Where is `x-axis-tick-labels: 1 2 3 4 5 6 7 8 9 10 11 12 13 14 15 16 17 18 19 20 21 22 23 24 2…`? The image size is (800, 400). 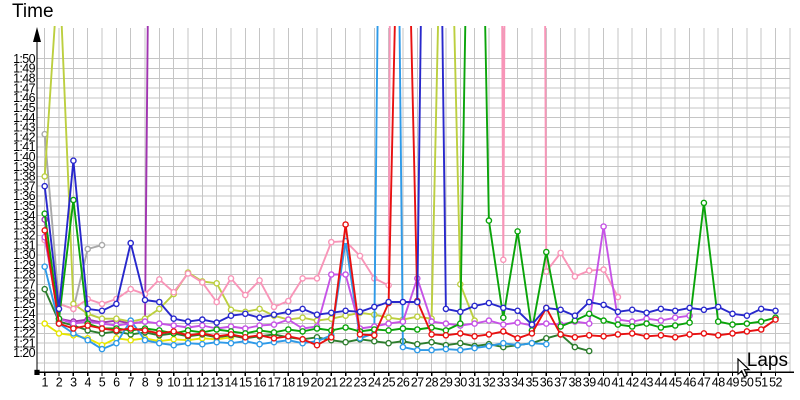
x-axis-tick-labels: 1 2 3 4 5 6 7 8 9 10 11 12 13 14 15 16 17 18 19 20 21 22 23 24 2… is located at coordinates (412, 383).